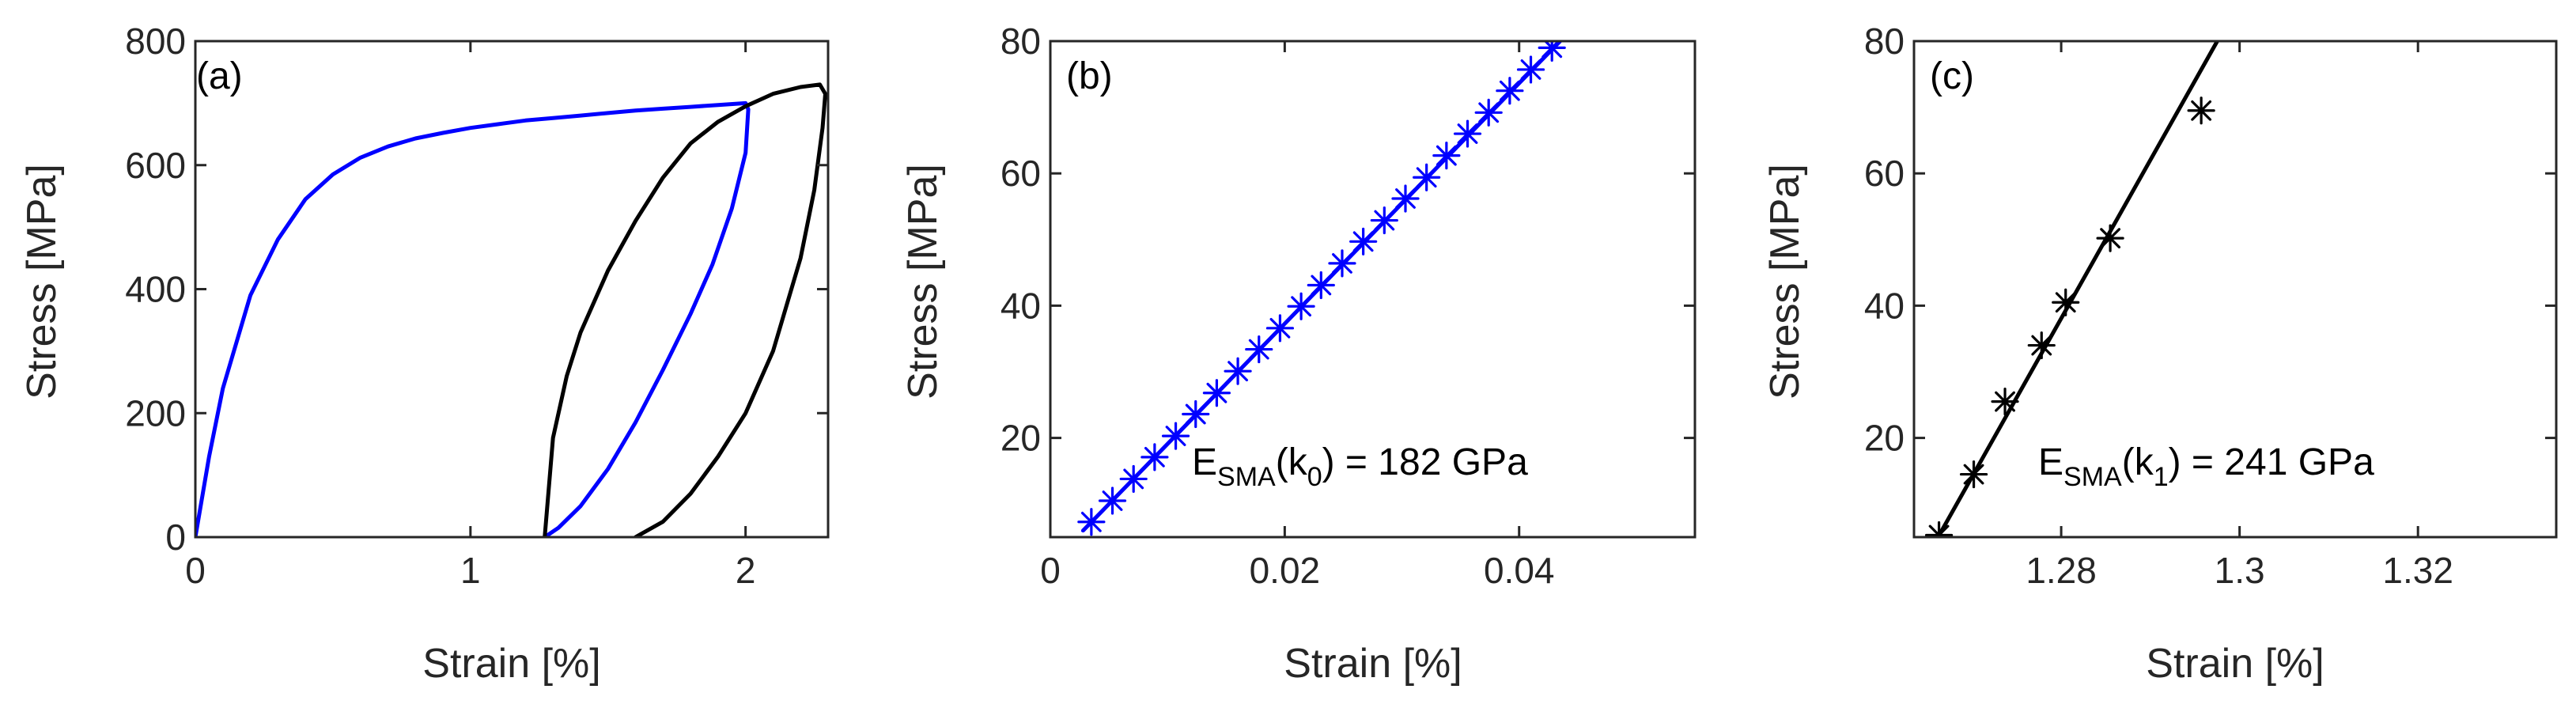 The width and height of the screenshot is (2576, 708). Describe the element at coordinates (1519, 570) in the screenshot. I see `panel-b-x-tick-label: 0.04` at that location.